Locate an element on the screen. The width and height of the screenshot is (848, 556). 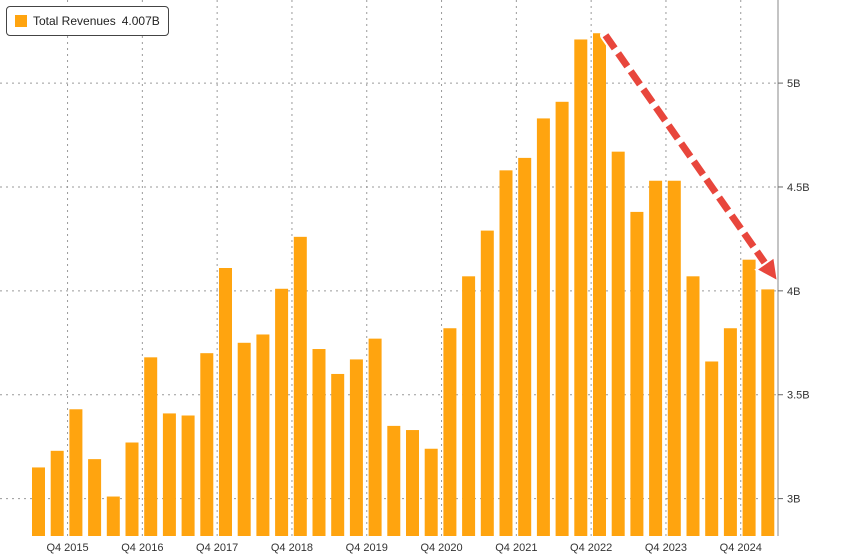
trend-arrow is located at coordinates (690, 156).